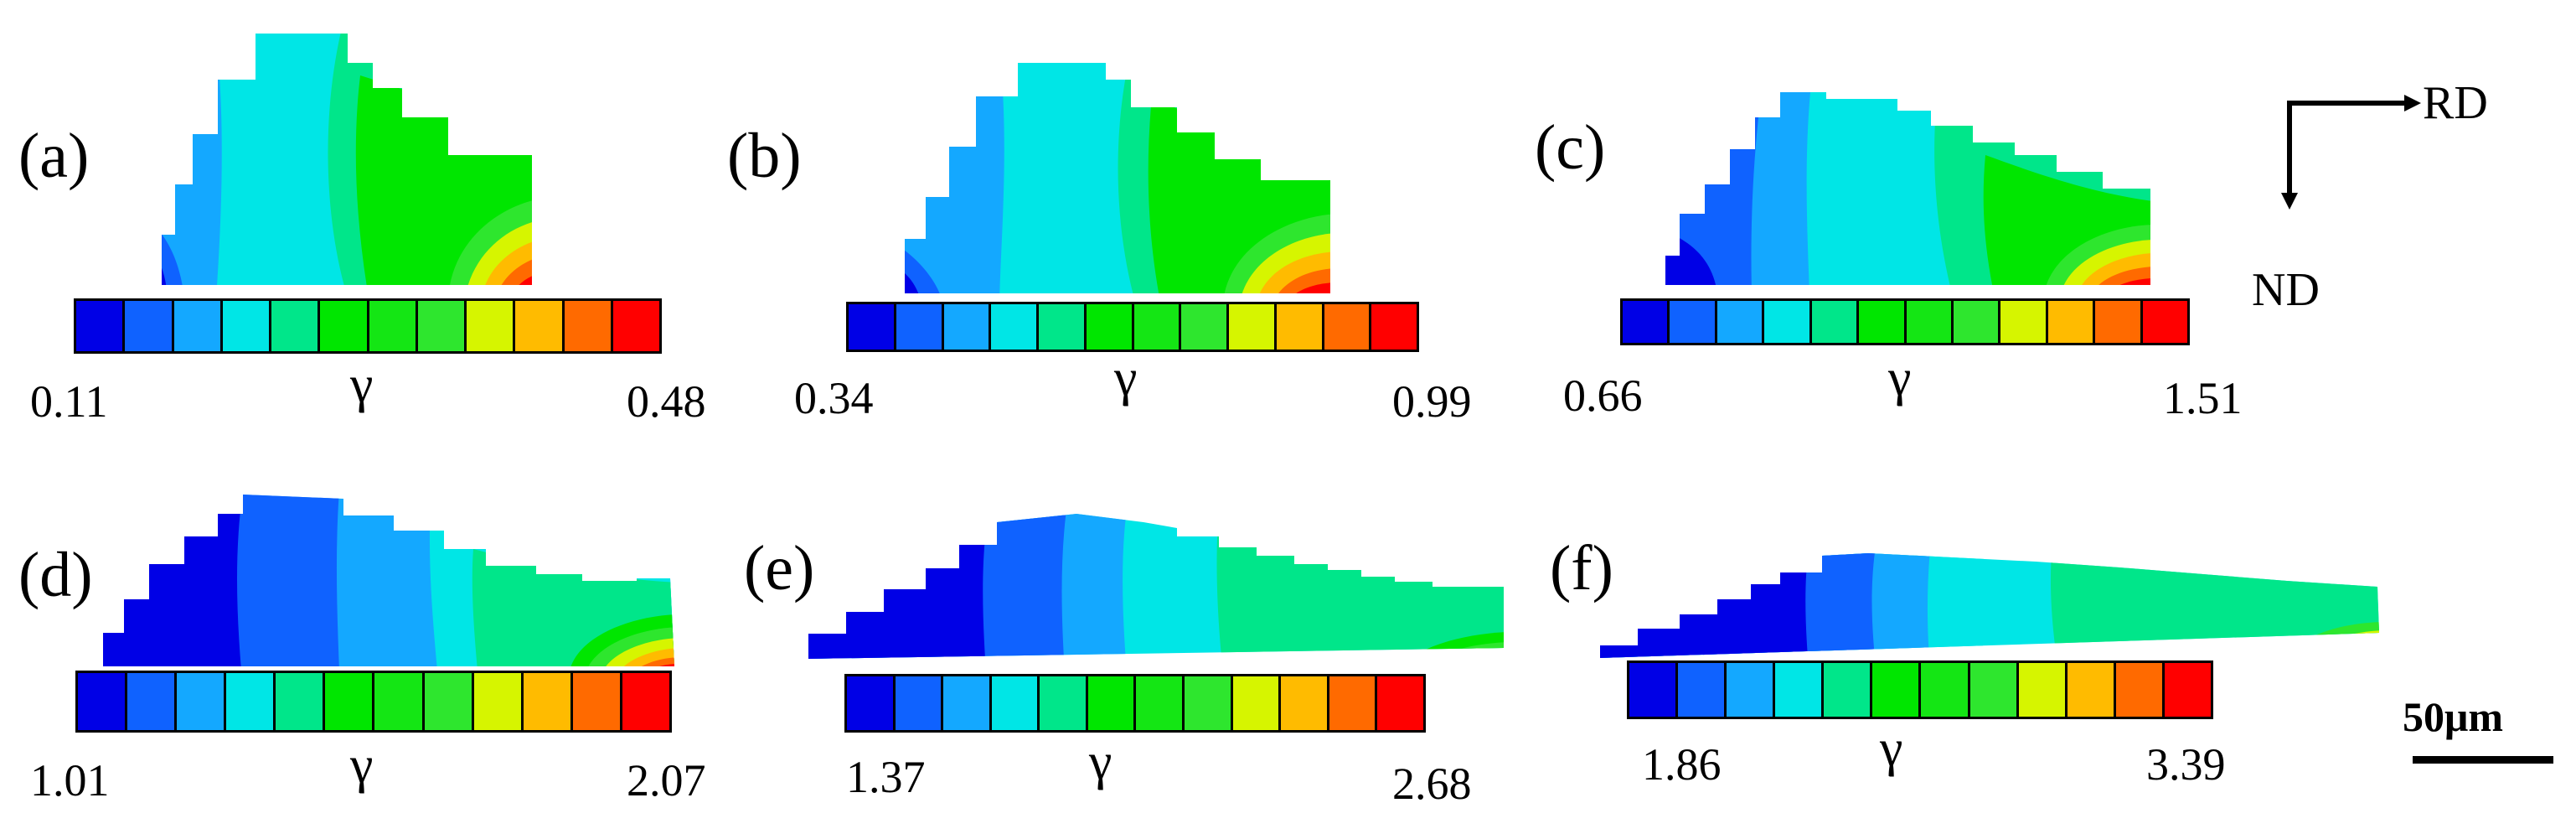  What do you see at coordinates (2483, 760) in the screenshot?
I see `scale-bar` at bounding box center [2483, 760].